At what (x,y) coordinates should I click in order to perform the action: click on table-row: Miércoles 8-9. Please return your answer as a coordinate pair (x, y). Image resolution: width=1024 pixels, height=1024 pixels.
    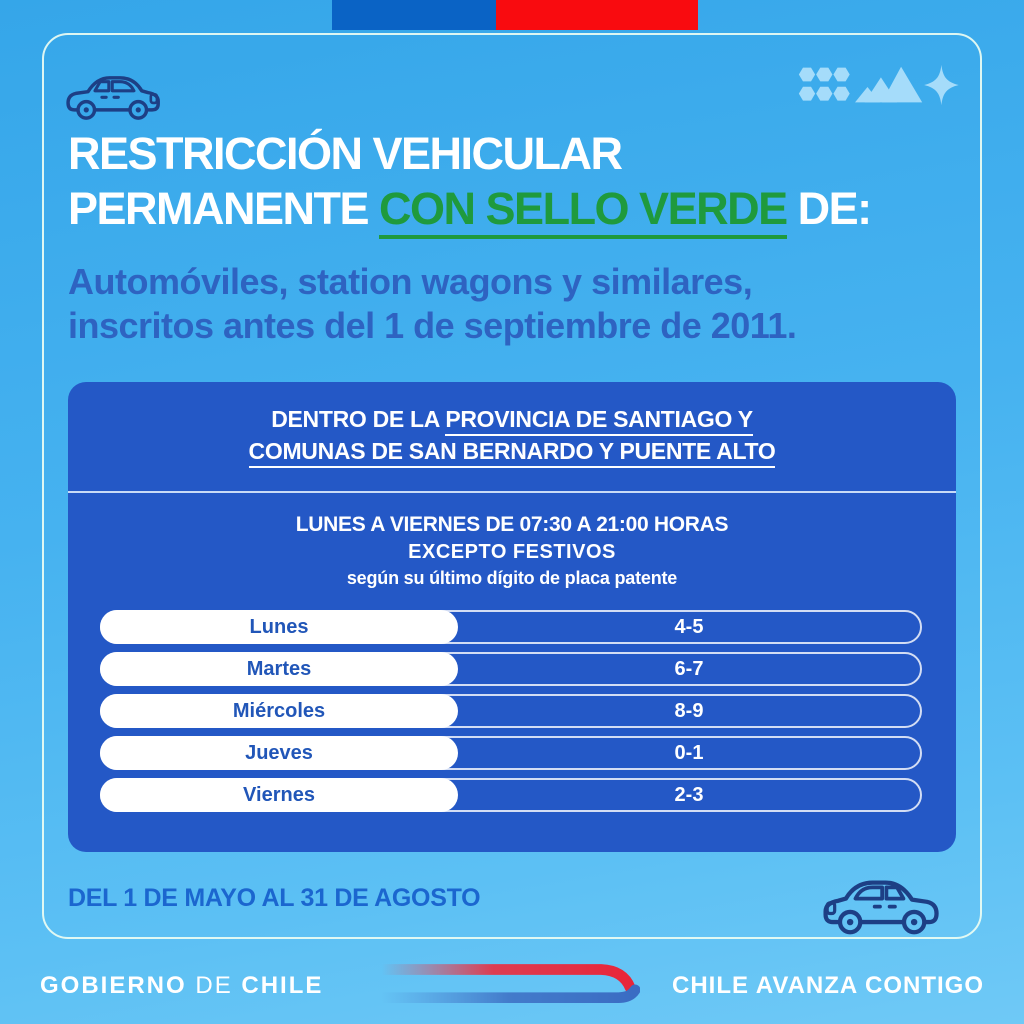
    Looking at the image, I should click on (511, 711).